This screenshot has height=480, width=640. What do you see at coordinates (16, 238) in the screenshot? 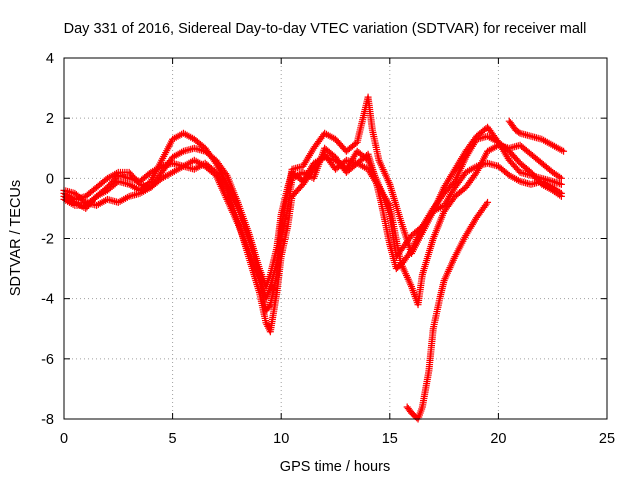
I see `y-axis-label: SDTVAR / TECUs` at bounding box center [16, 238].